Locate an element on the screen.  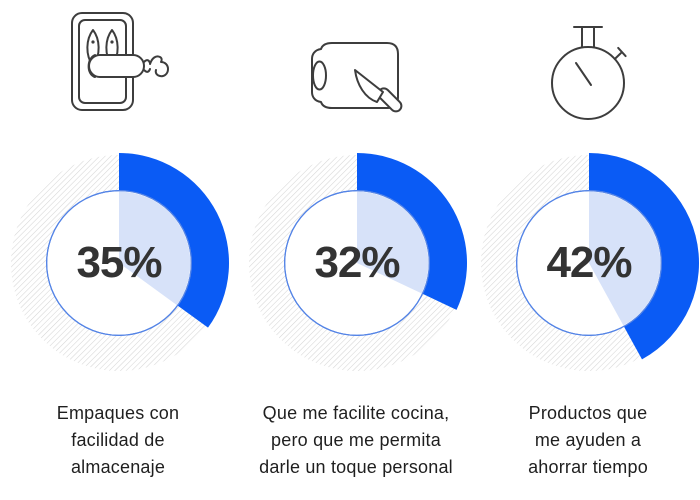
donut-chart-2: 32% is located at coordinates (357, 263).